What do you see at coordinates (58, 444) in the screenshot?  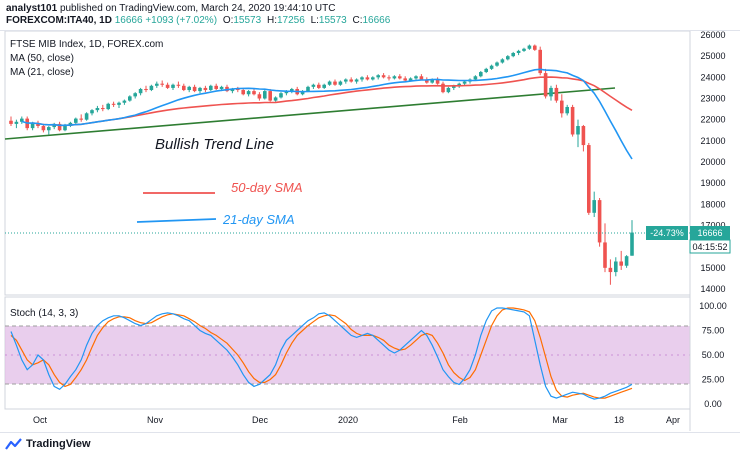 I see `tradingview-brand: TradingView` at bounding box center [58, 444].